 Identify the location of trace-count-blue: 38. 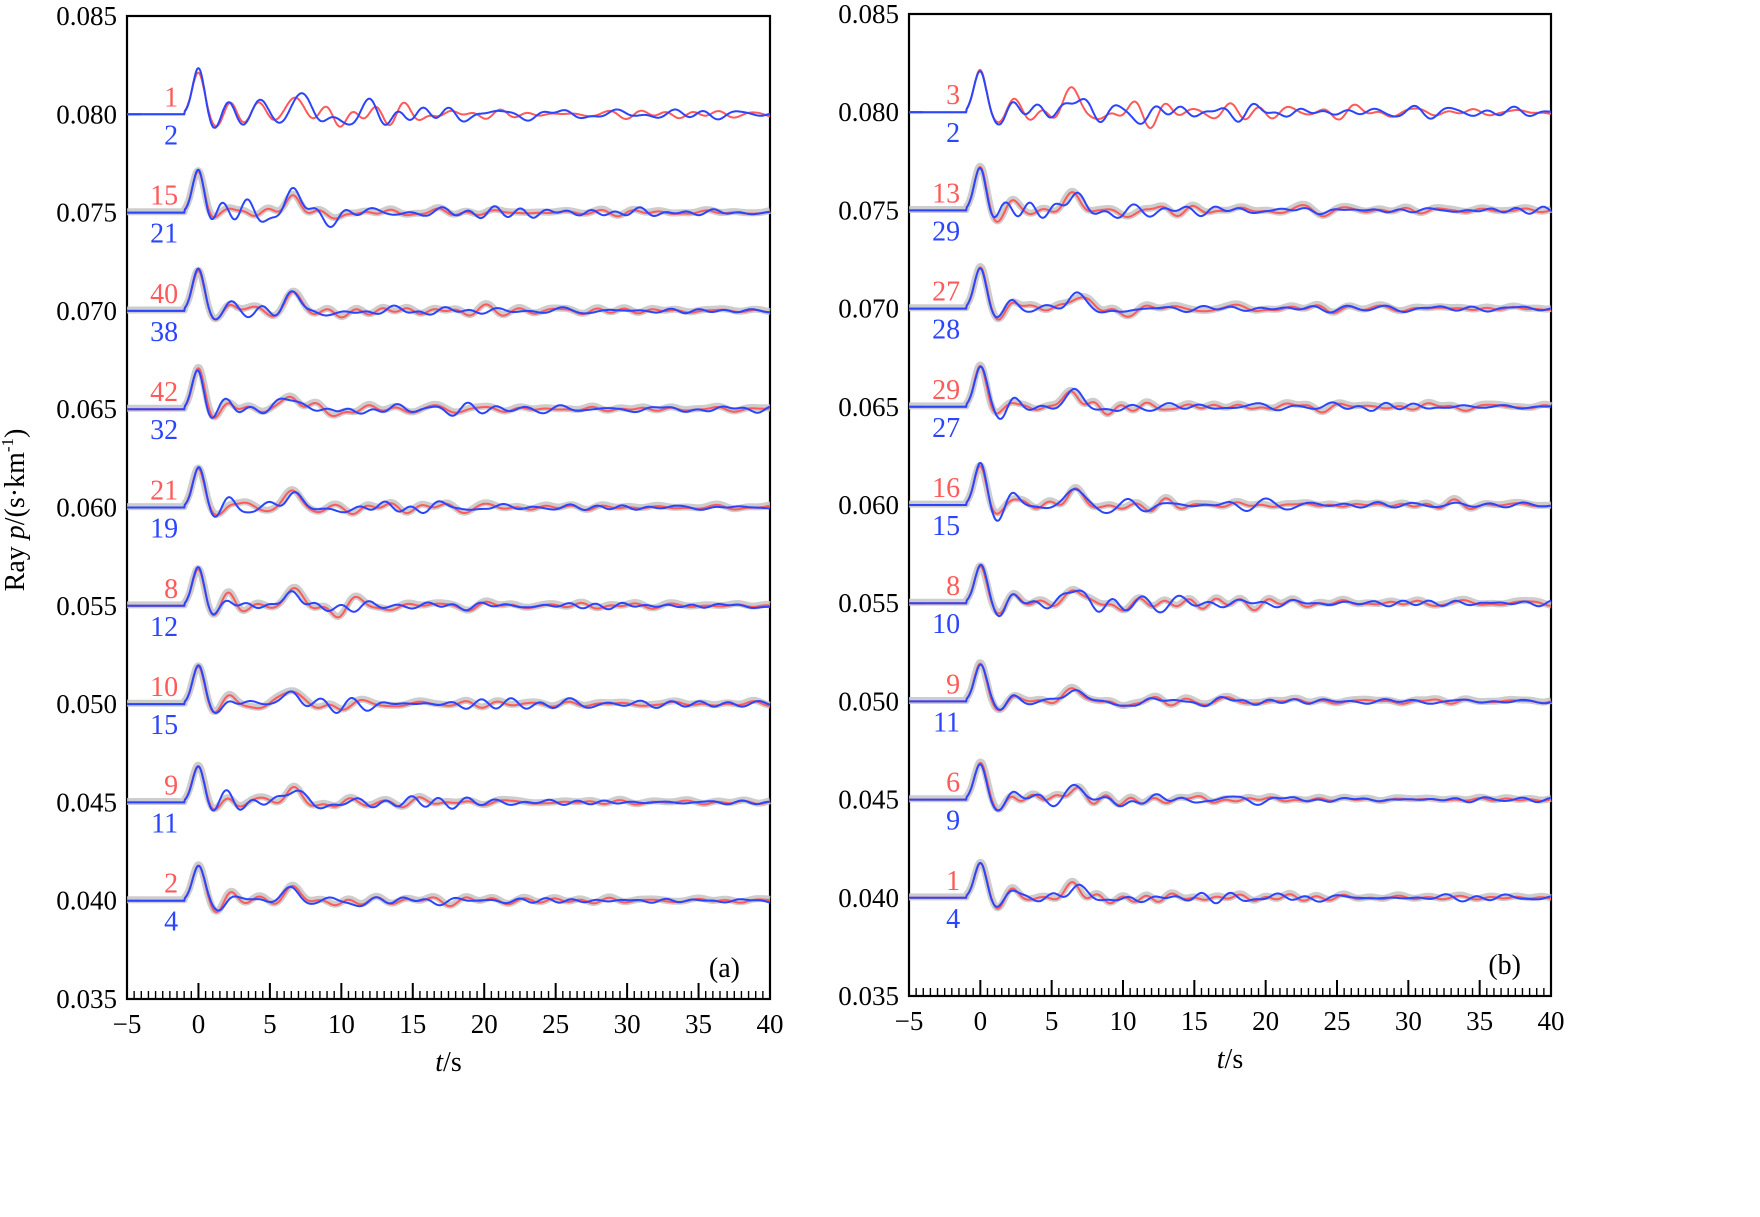
(164, 332).